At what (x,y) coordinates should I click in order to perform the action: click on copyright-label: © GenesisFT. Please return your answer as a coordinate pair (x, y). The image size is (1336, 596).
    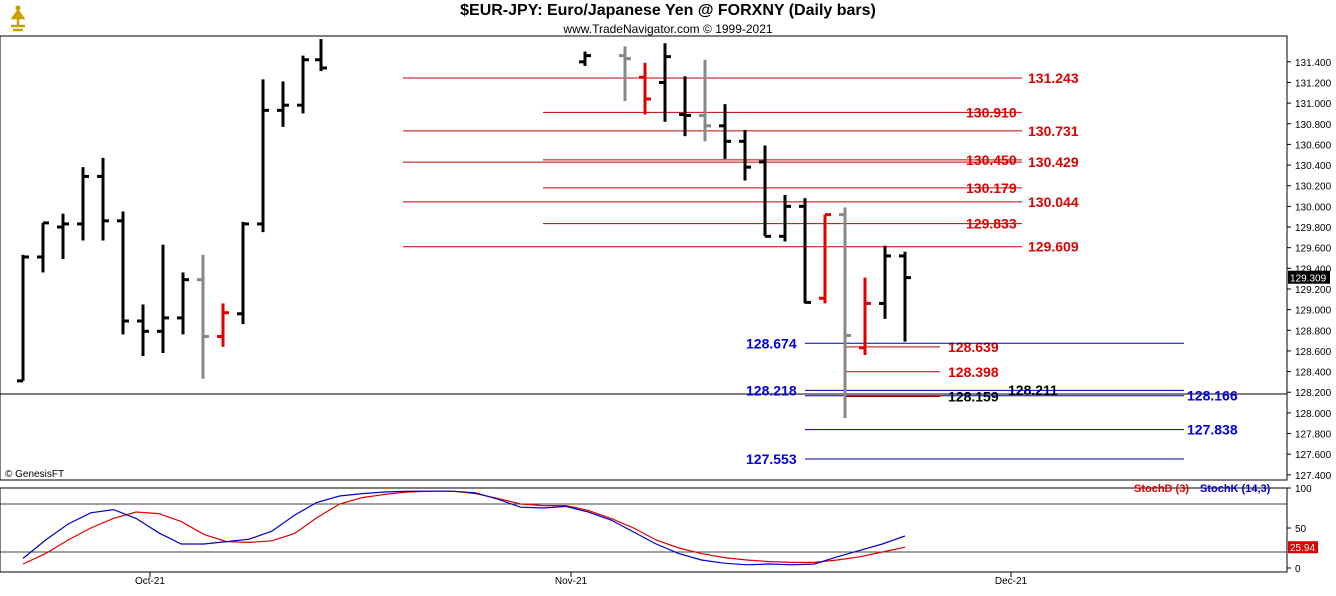
    Looking at the image, I should click on (35, 474).